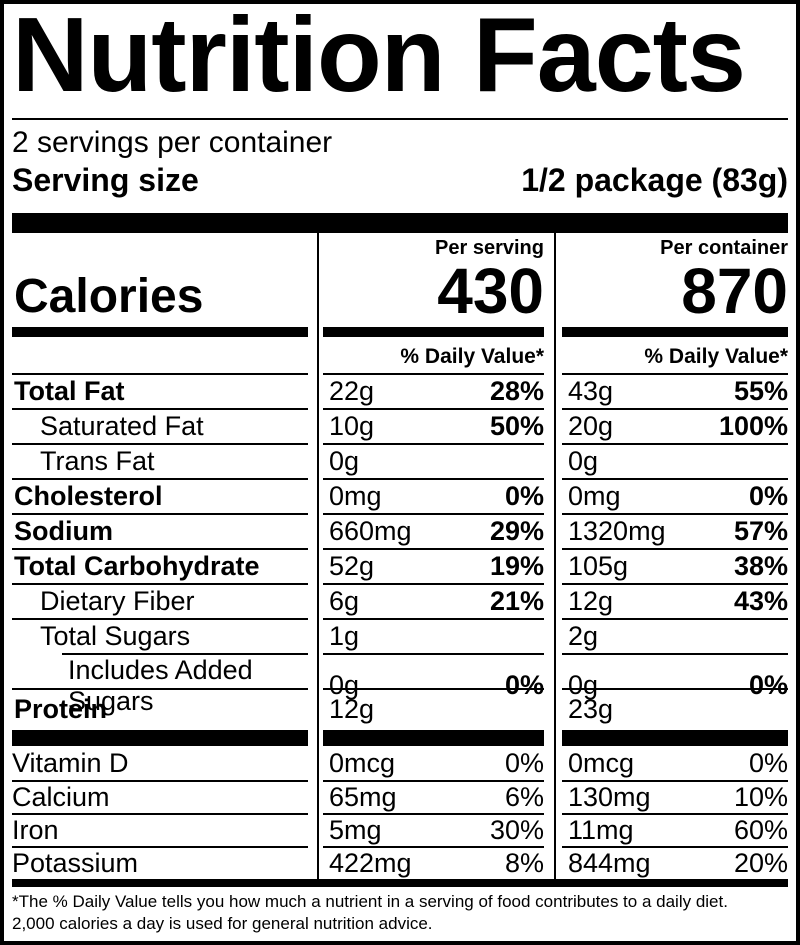 This screenshot has width=800, height=945. I want to click on nutrient-amount-serving: 12g, so click(352, 708).